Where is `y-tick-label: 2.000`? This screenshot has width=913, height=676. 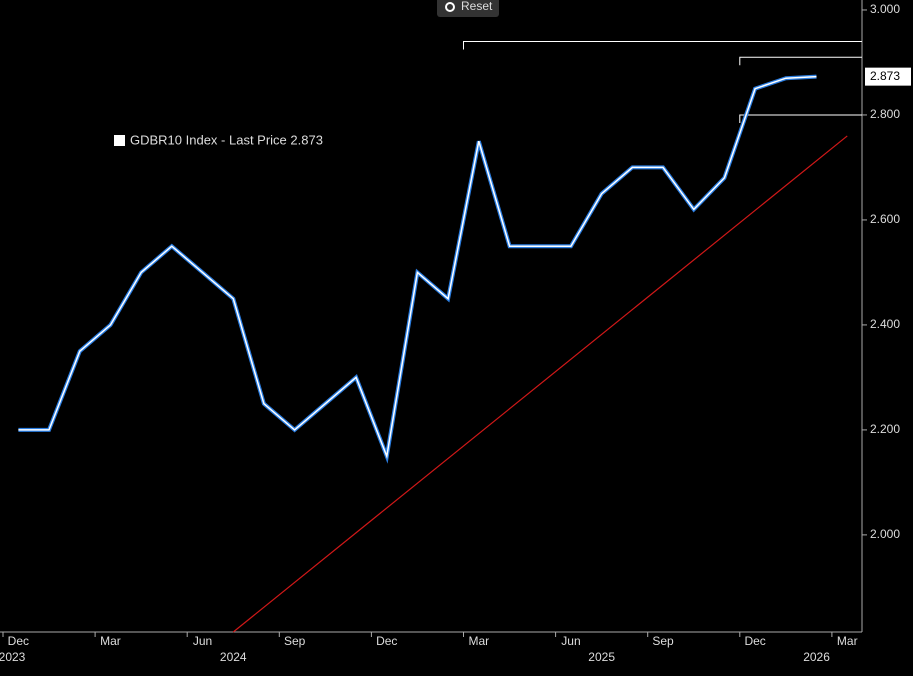
y-tick-label: 2.000 is located at coordinates (885, 534).